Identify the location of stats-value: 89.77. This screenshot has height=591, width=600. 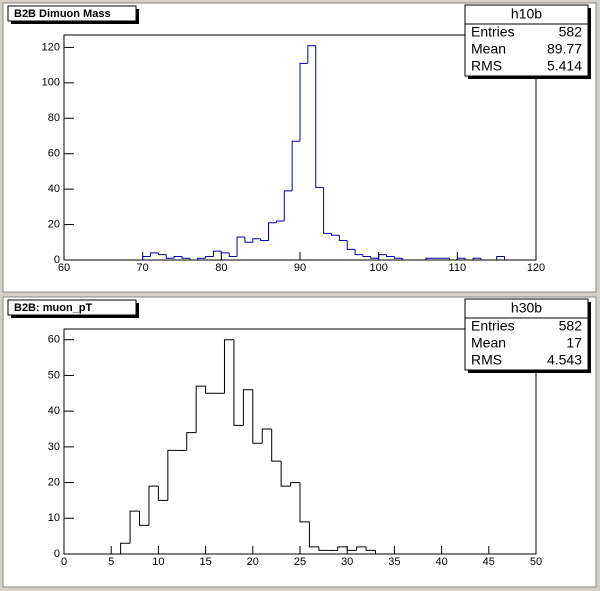
(564, 49).